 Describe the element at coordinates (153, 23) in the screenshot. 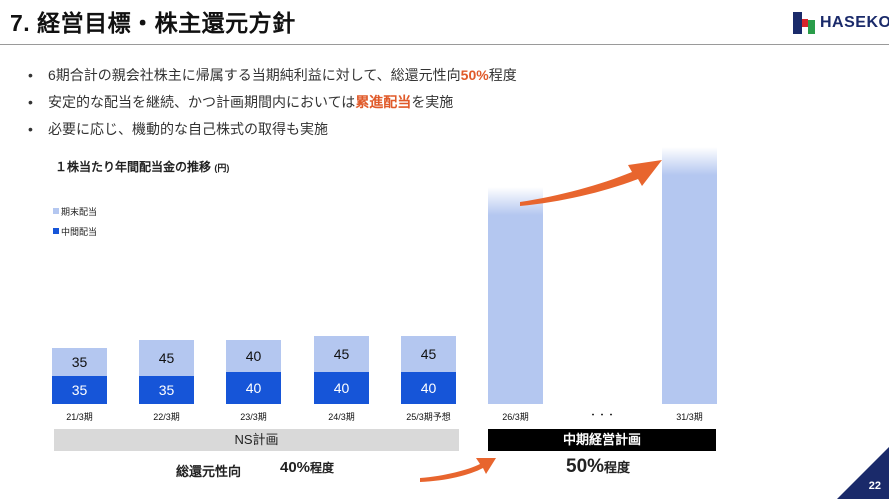

I see `page-title: 7. 経営目標・株主還元方針` at that location.